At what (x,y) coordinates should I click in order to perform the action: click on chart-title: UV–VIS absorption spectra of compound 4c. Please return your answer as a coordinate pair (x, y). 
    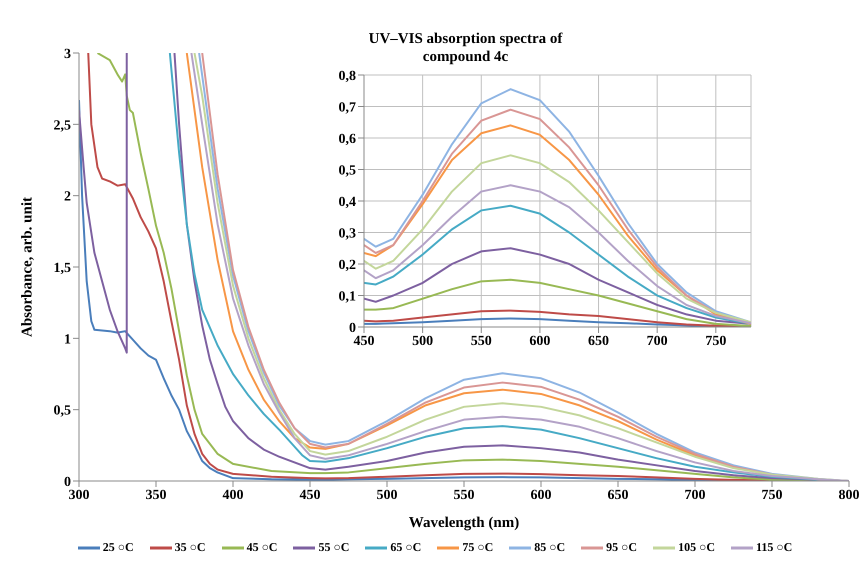
    Looking at the image, I should click on (466, 48).